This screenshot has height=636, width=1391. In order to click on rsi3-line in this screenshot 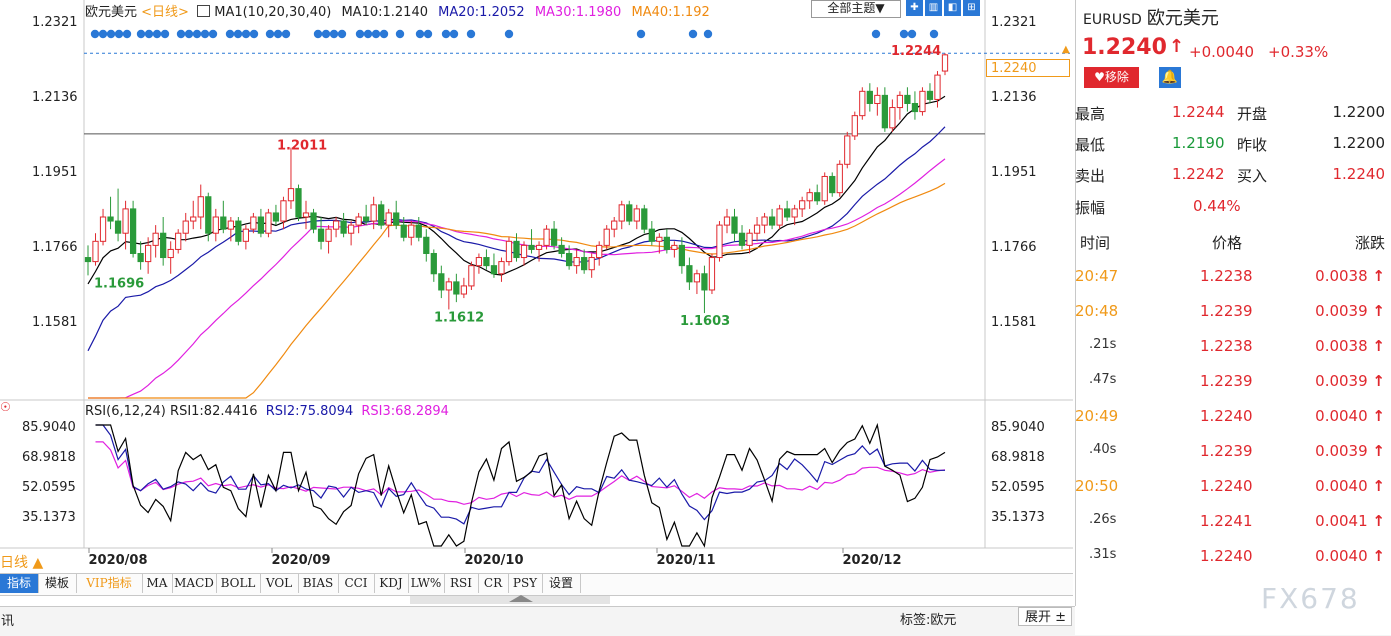, I will do `click(520, 473)`.